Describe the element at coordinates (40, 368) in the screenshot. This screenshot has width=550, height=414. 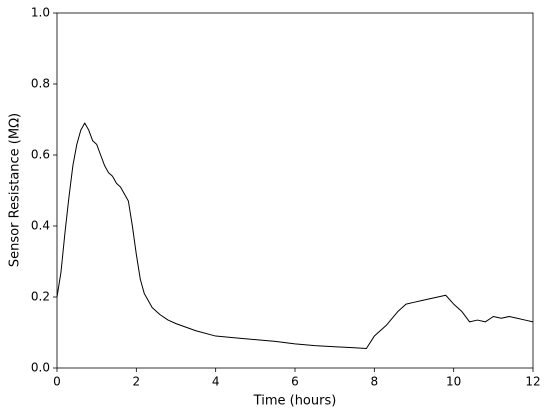
I see `y-tick-label: 0.0` at that location.